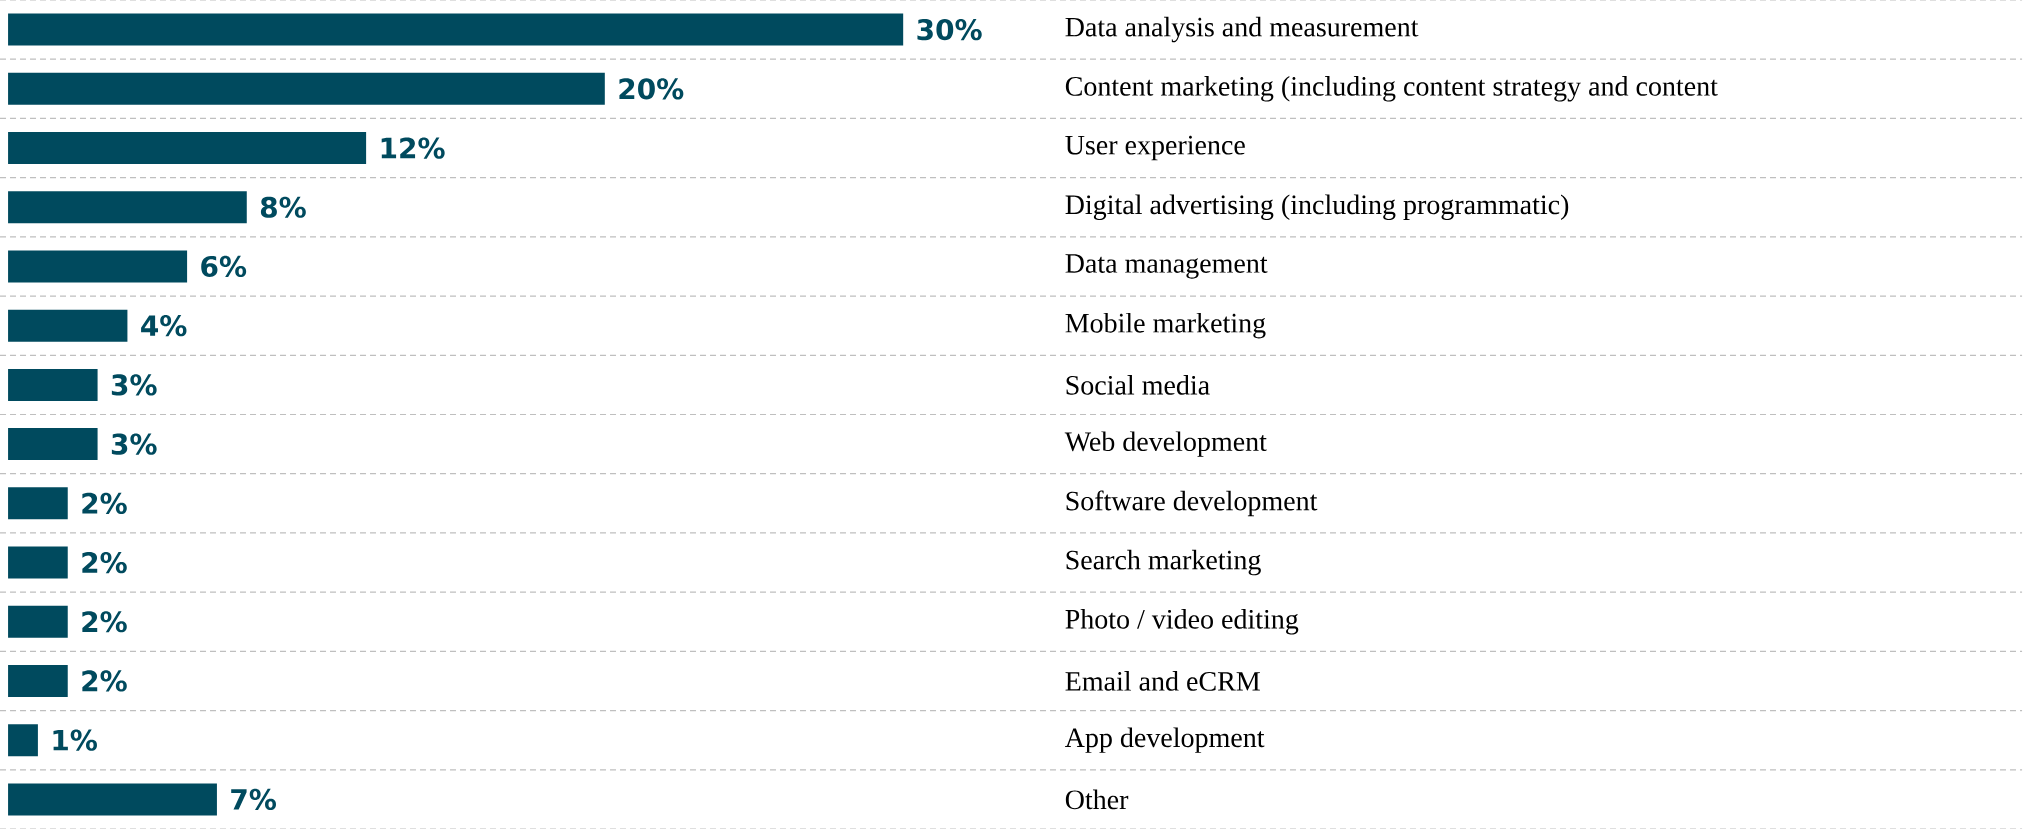 The width and height of the screenshot is (2023, 829). I want to click on data-label: 6%, so click(224, 266).